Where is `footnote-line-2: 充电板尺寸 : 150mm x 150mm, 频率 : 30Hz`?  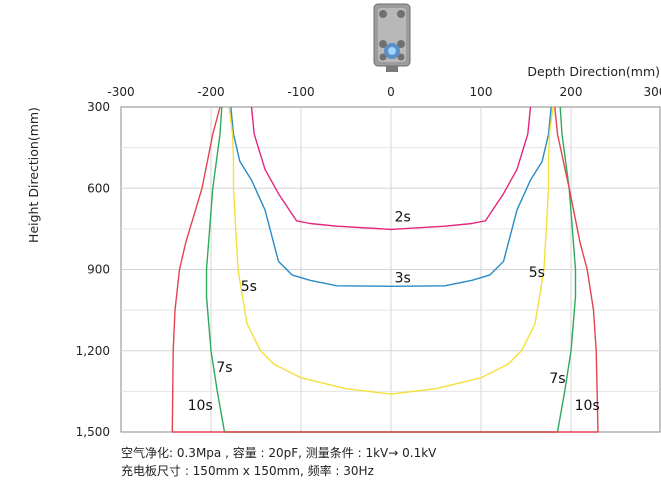 footnote-line-2: 充电板尺寸 : 150mm x 150mm, 频率 : 30Hz is located at coordinates (247, 471).